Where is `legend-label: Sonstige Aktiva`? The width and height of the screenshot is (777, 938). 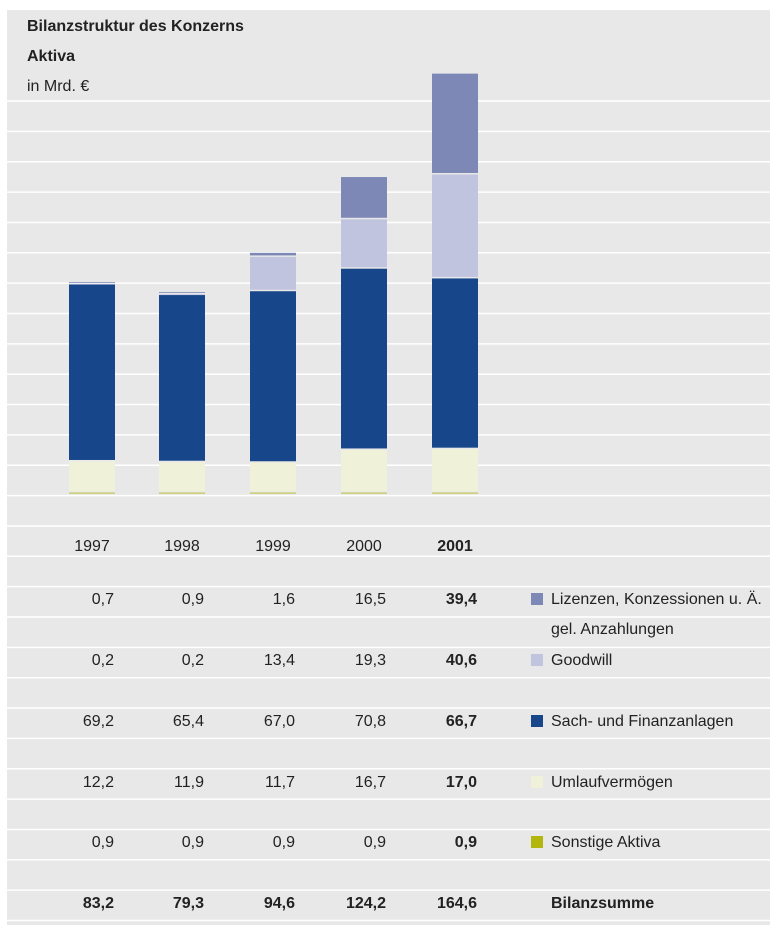 legend-label: Sonstige Aktiva is located at coordinates (606, 842).